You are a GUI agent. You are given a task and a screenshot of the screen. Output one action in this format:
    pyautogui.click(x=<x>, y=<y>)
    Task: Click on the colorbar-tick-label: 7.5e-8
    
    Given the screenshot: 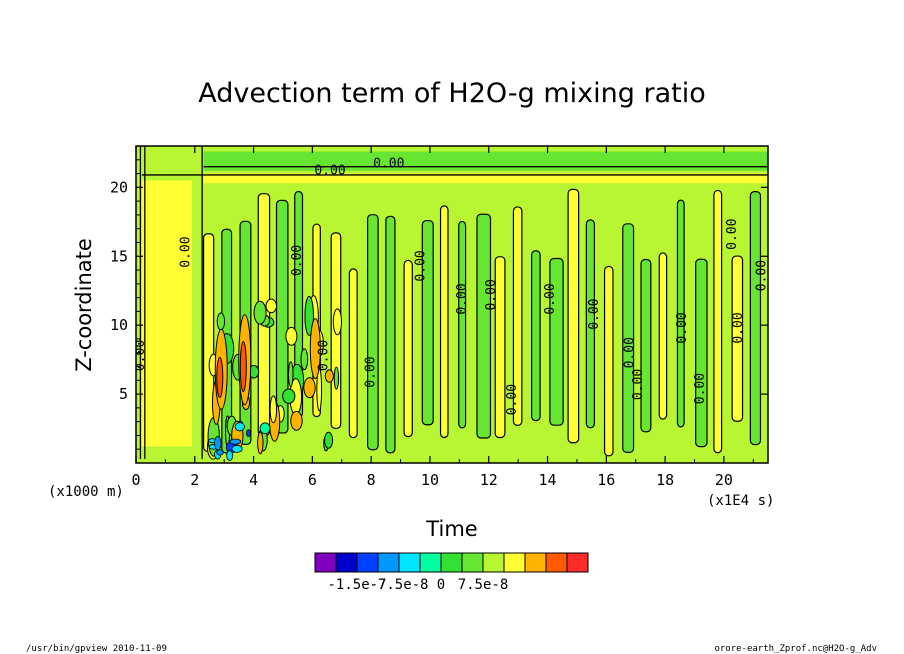 What is the action you would take?
    pyautogui.click(x=483, y=585)
    